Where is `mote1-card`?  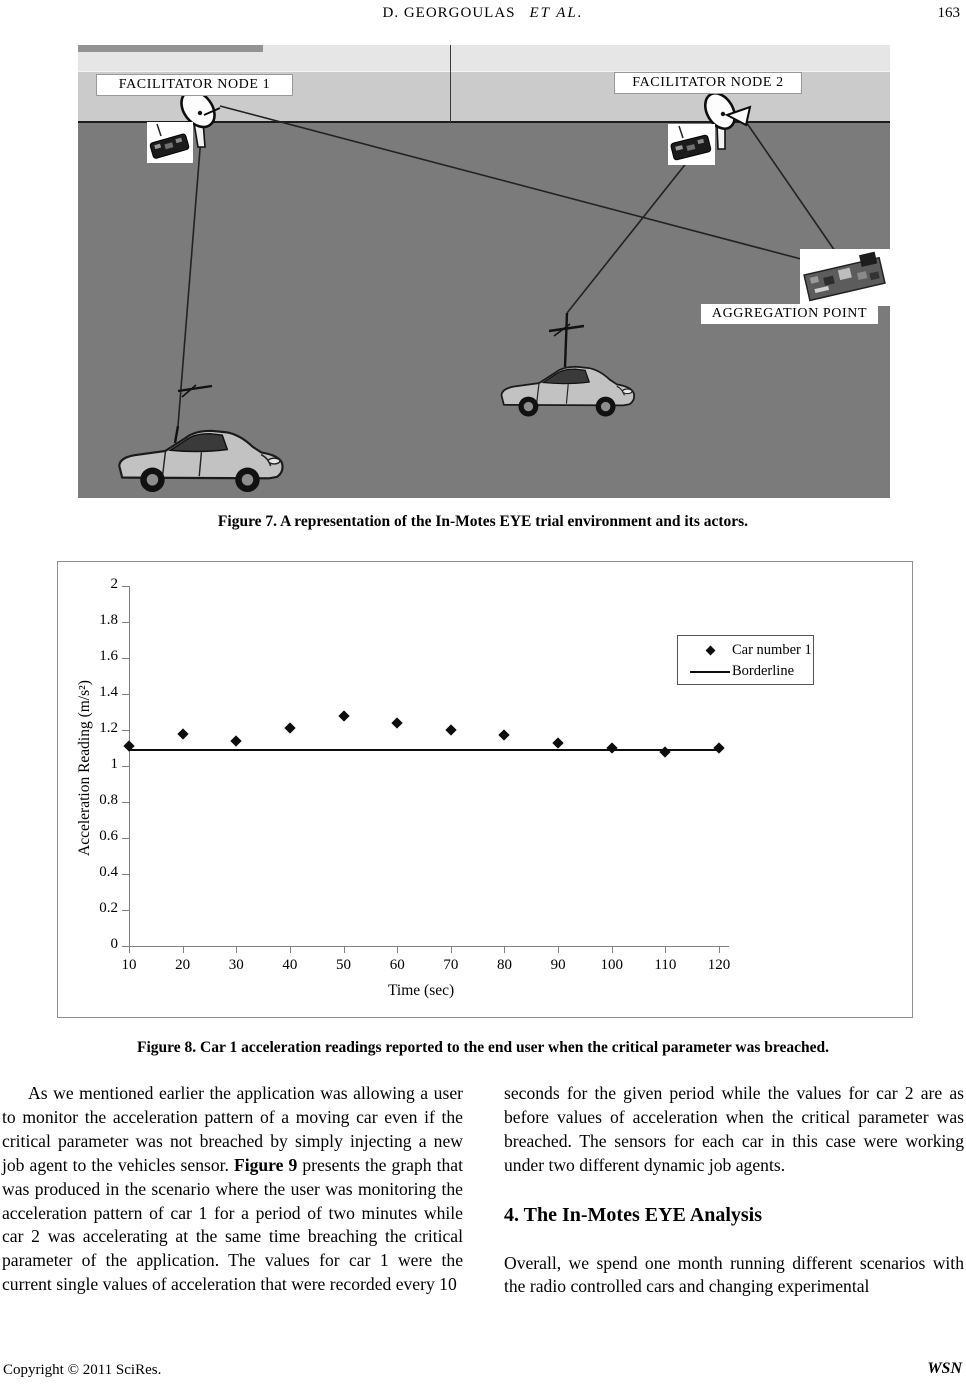
mote1-card is located at coordinates (170, 142).